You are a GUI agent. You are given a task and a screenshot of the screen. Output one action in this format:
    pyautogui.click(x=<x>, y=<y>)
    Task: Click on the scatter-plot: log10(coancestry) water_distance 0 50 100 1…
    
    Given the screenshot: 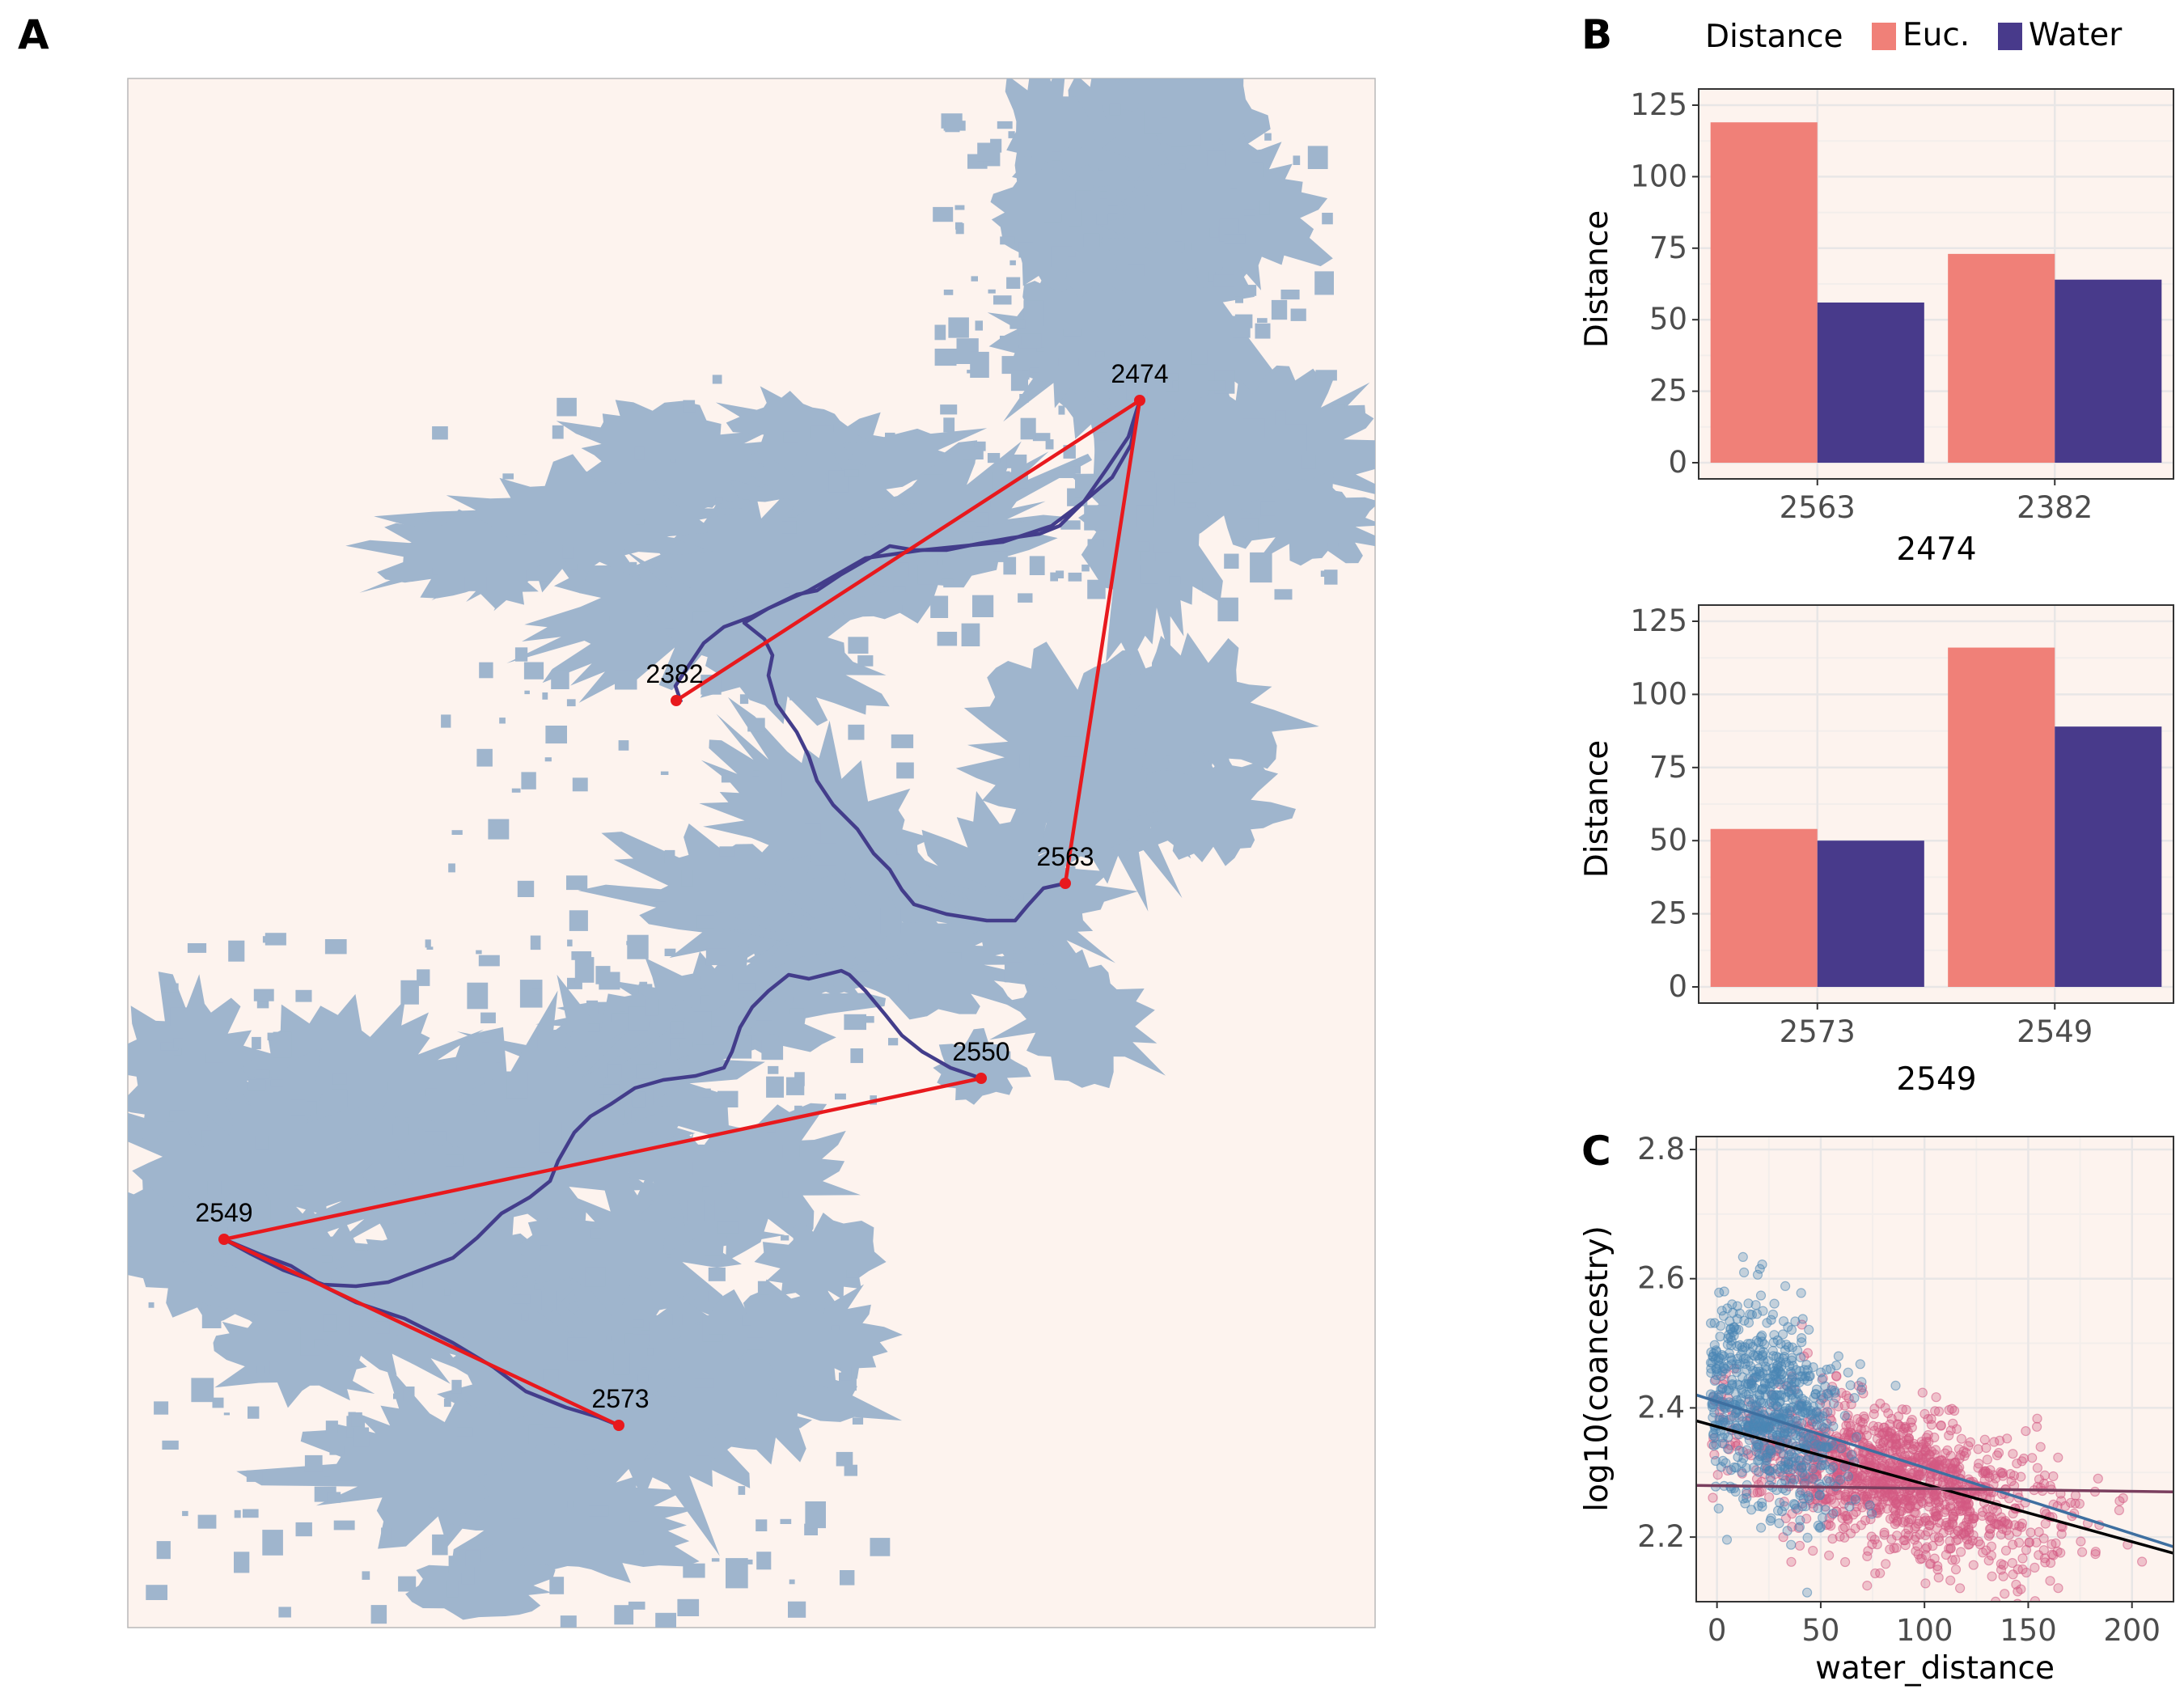 What is the action you would take?
    pyautogui.click(x=1876, y=1409)
    